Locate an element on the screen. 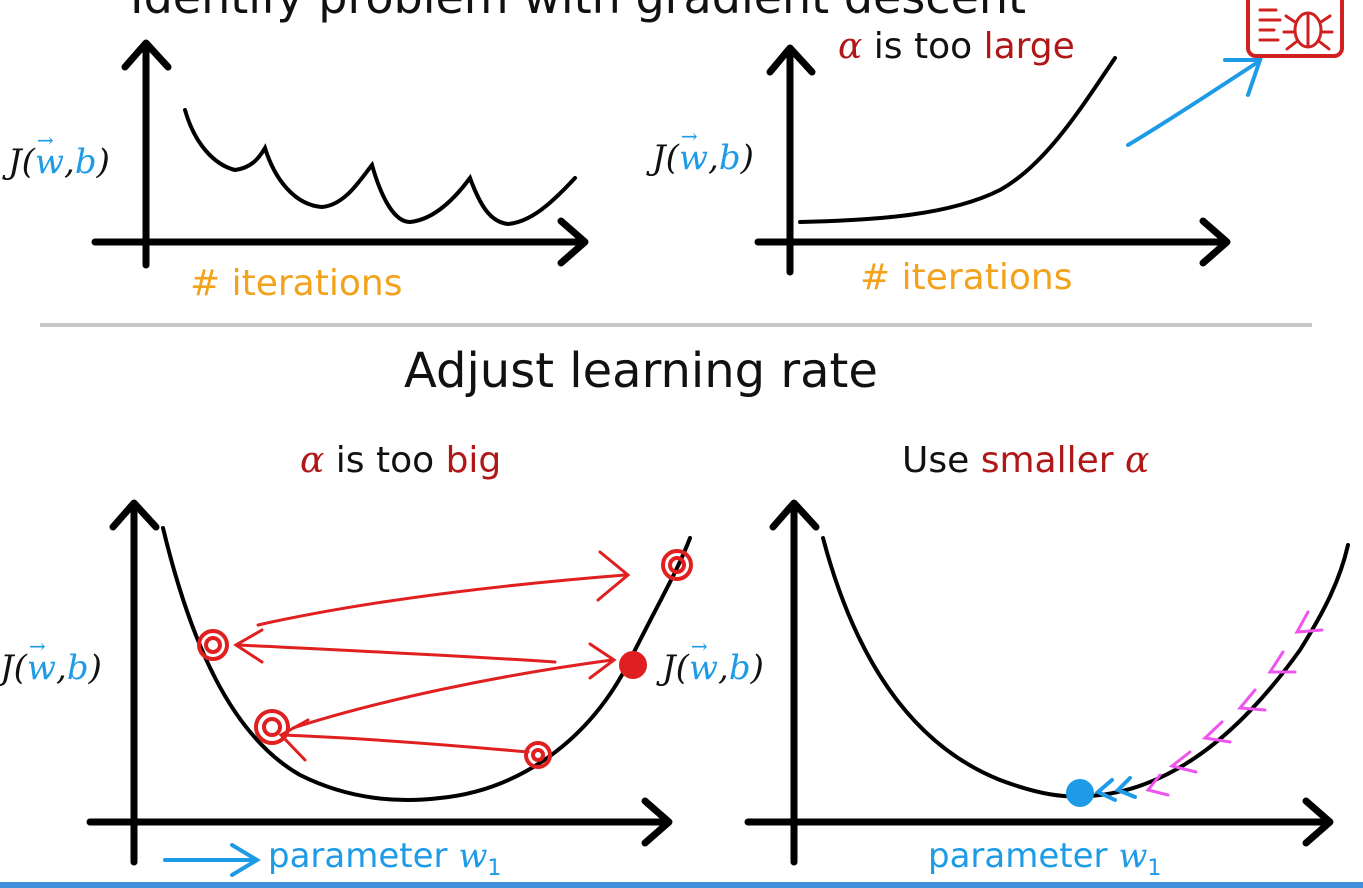  top-left-axes is located at coordinates (340, 154).